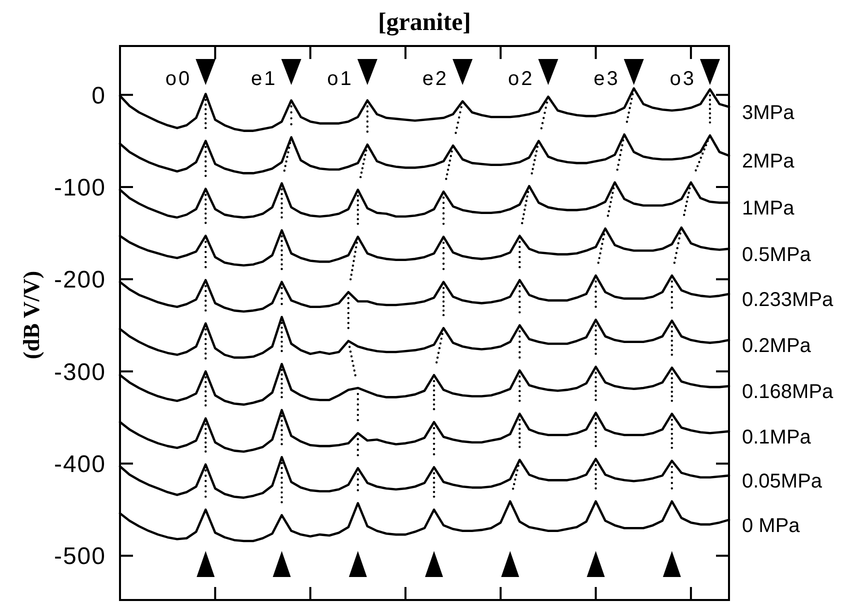 The height and width of the screenshot is (604, 844). I want to click on annotation: e2, so click(435, 79).